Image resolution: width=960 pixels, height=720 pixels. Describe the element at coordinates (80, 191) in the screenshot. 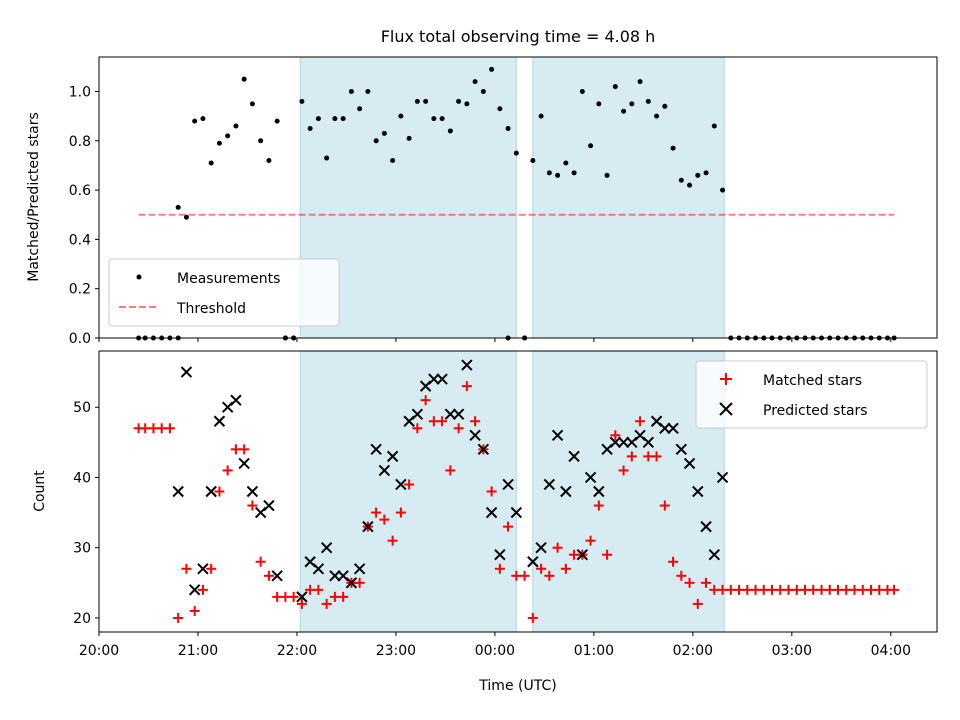

I see `y-tick-label: 0.6` at that location.